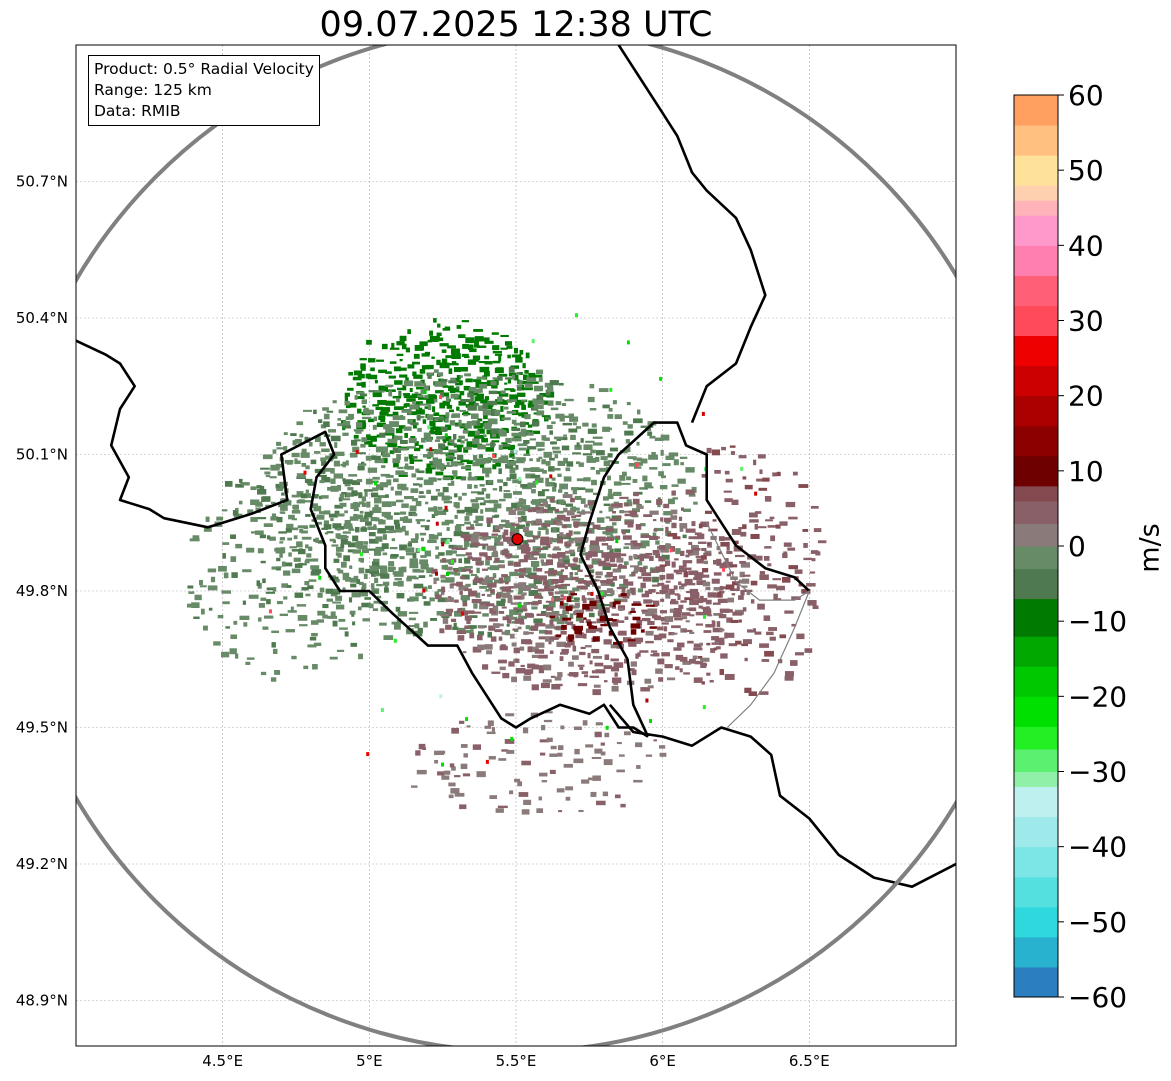 The height and width of the screenshot is (1081, 1171). I want to click on echo-speckle, so click(564, 597).